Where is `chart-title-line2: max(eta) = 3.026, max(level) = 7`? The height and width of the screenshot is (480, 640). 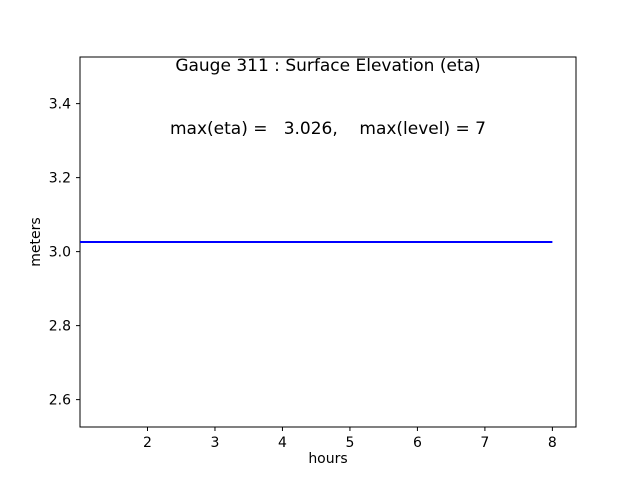
chart-title-line2: max(eta) = 3.026, max(level) = 7 is located at coordinates (328, 129).